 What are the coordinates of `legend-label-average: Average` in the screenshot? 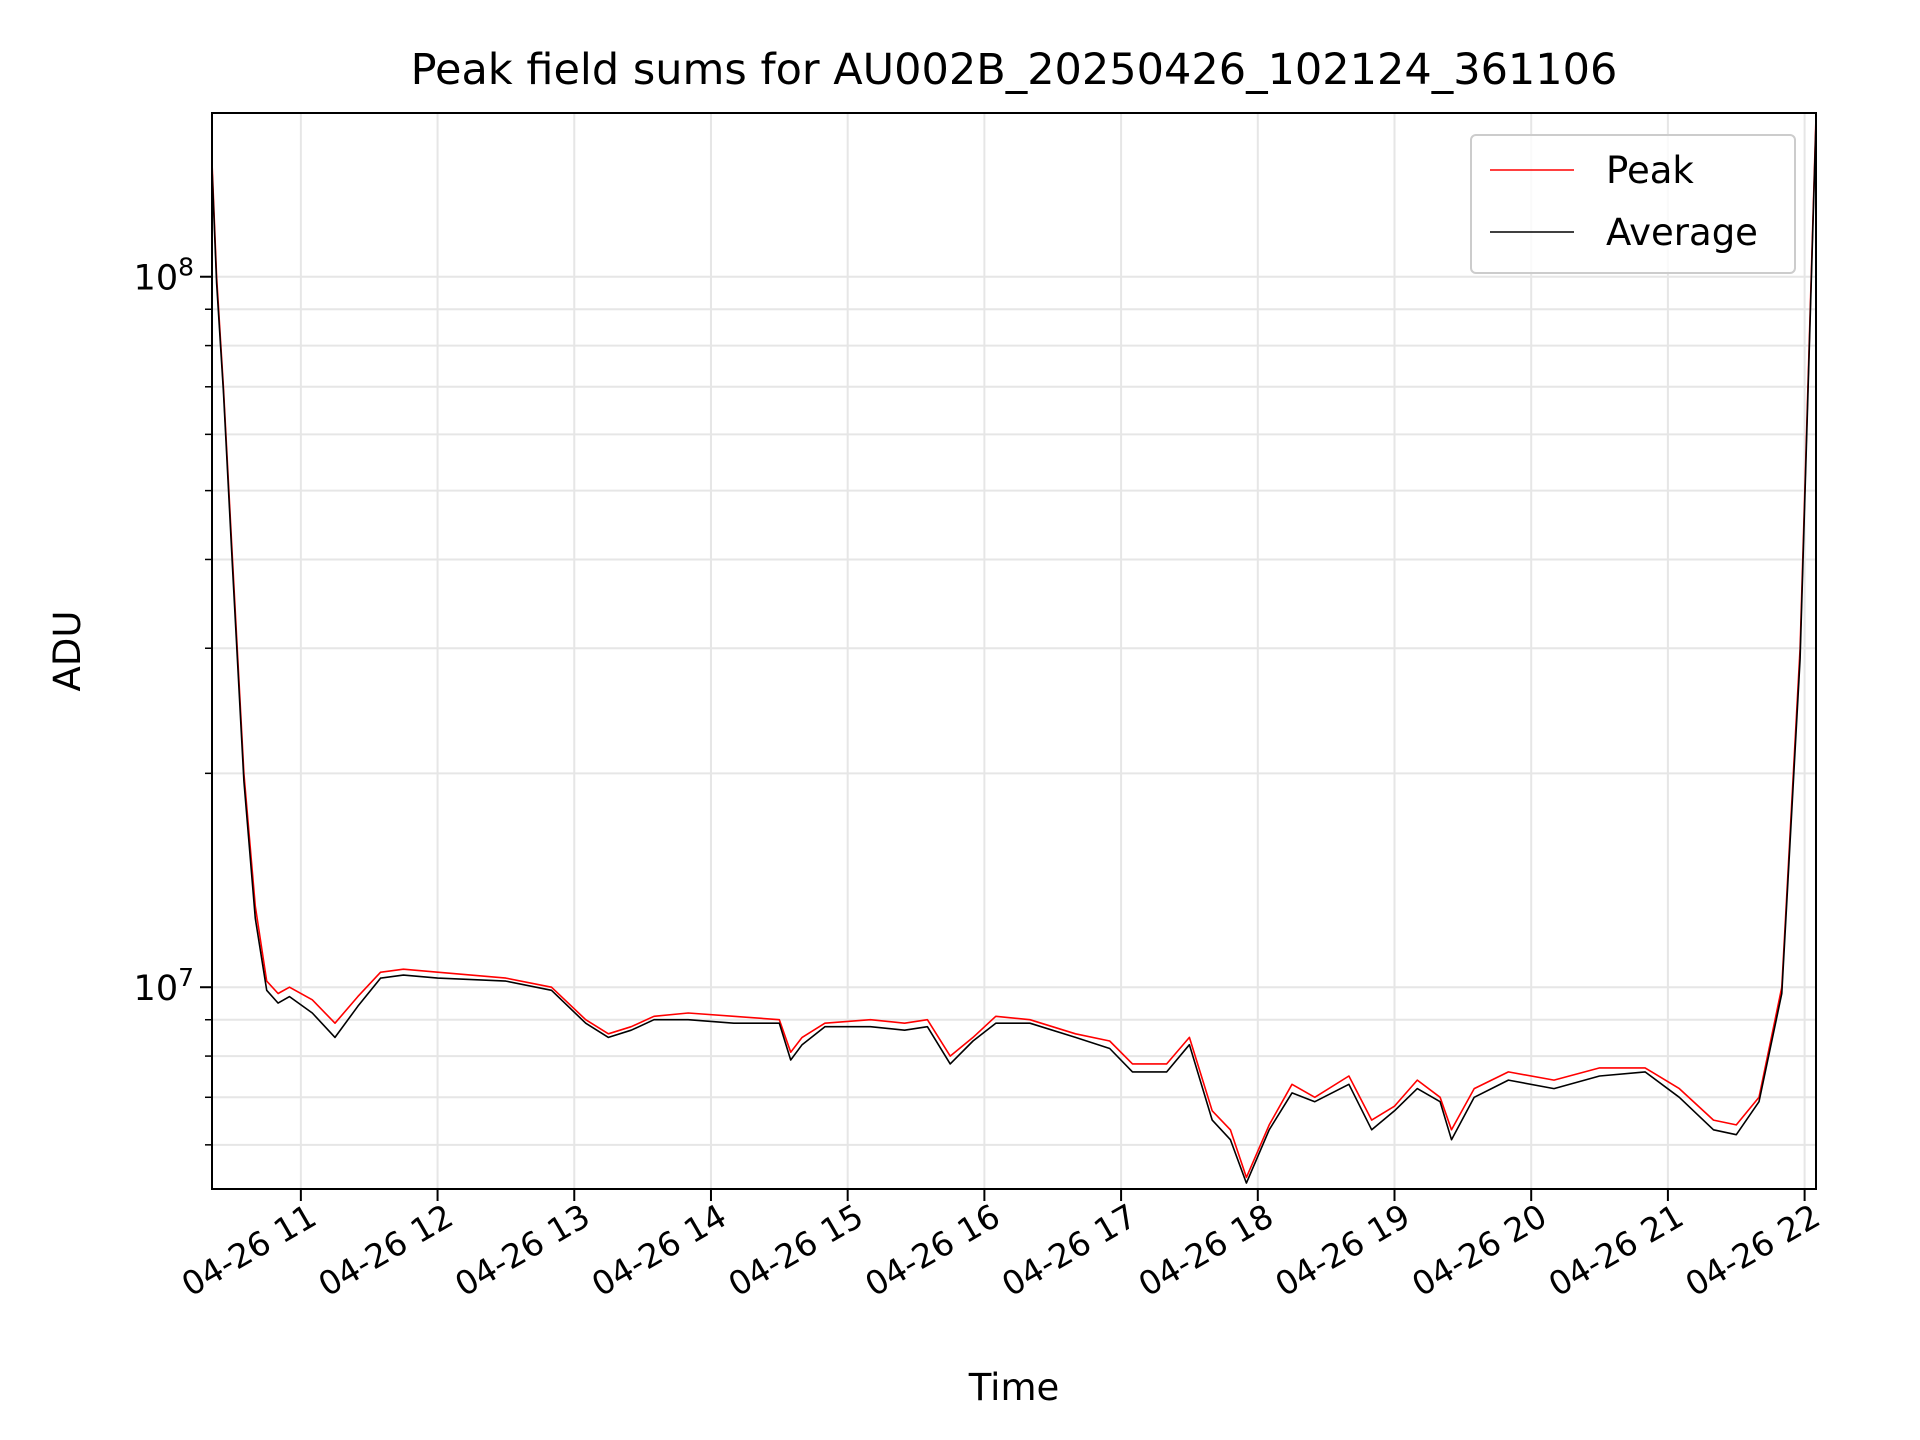 It's located at (1682, 232).